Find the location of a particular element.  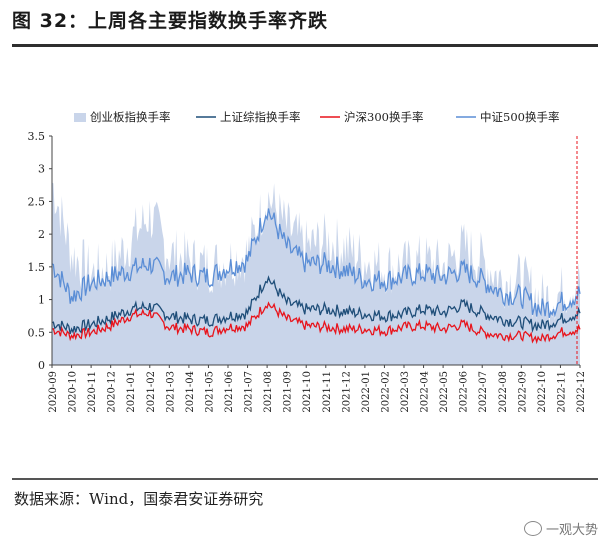

wechat-icon is located at coordinates (532, 528).